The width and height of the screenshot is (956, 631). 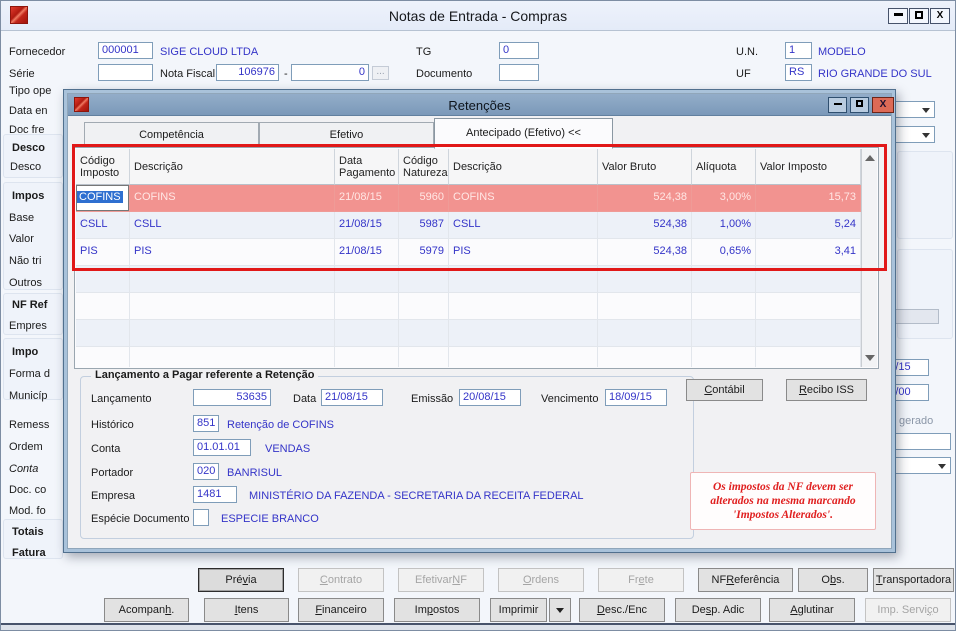 I want to click on dialog-minimize-button, so click(x=837, y=105).